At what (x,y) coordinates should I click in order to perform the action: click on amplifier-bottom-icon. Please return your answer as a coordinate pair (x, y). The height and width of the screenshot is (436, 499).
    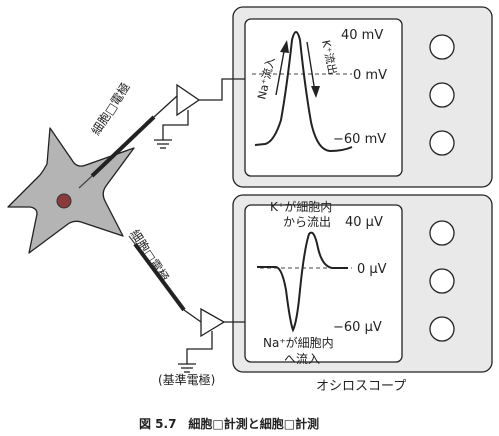
    Looking at the image, I should click on (213, 322).